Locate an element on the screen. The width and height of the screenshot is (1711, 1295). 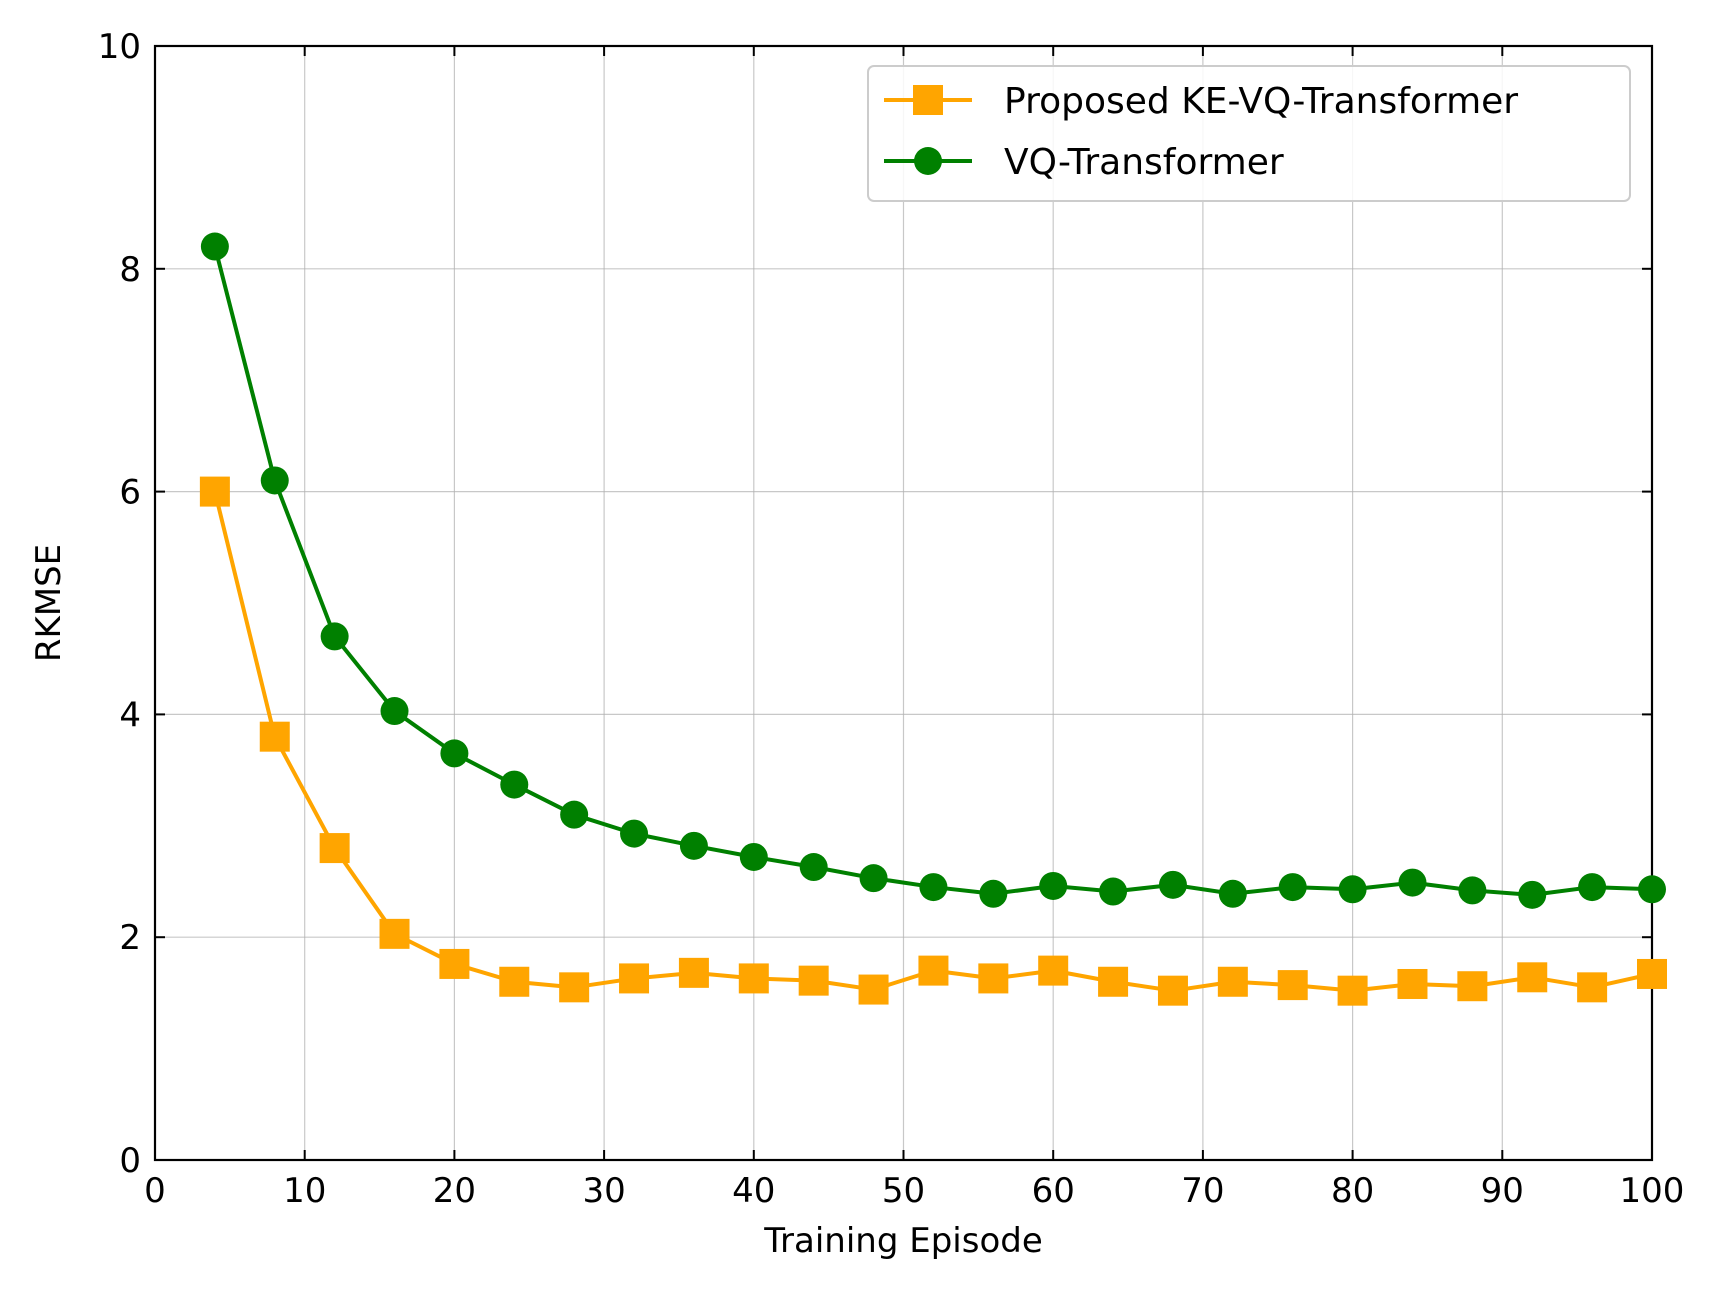
x-tick-label: 40 is located at coordinates (753, 1191).